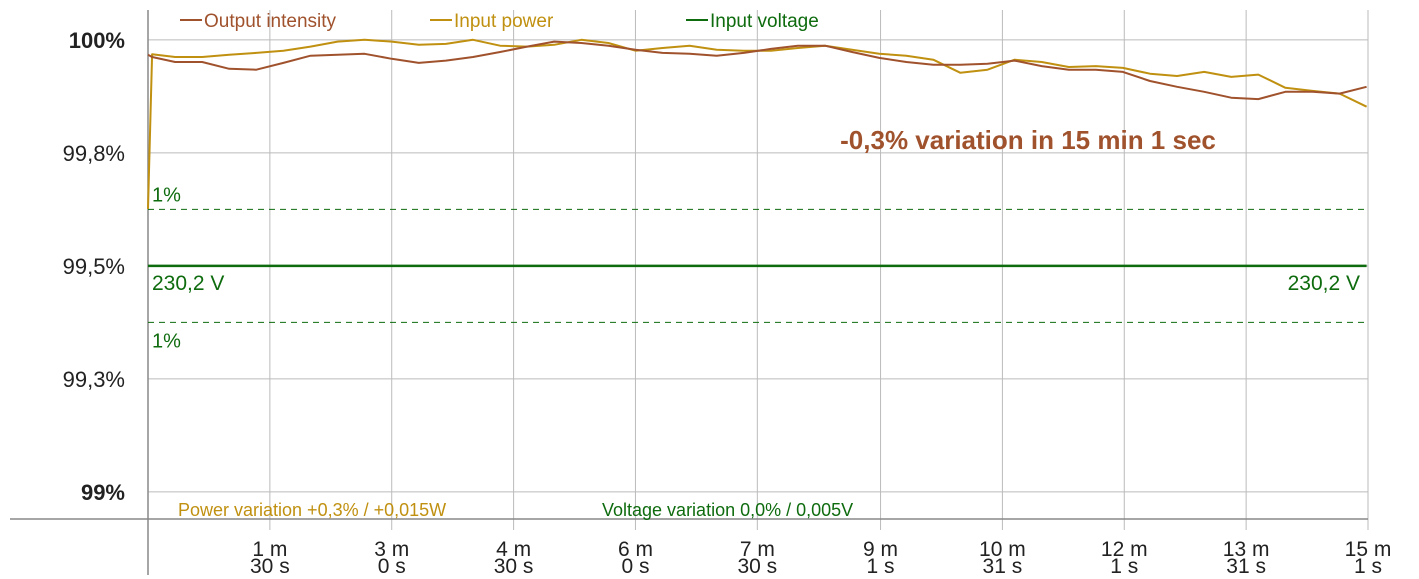 The width and height of the screenshot is (1419, 579). I want to click on x-tick-label-line: 6 m, so click(635, 549).